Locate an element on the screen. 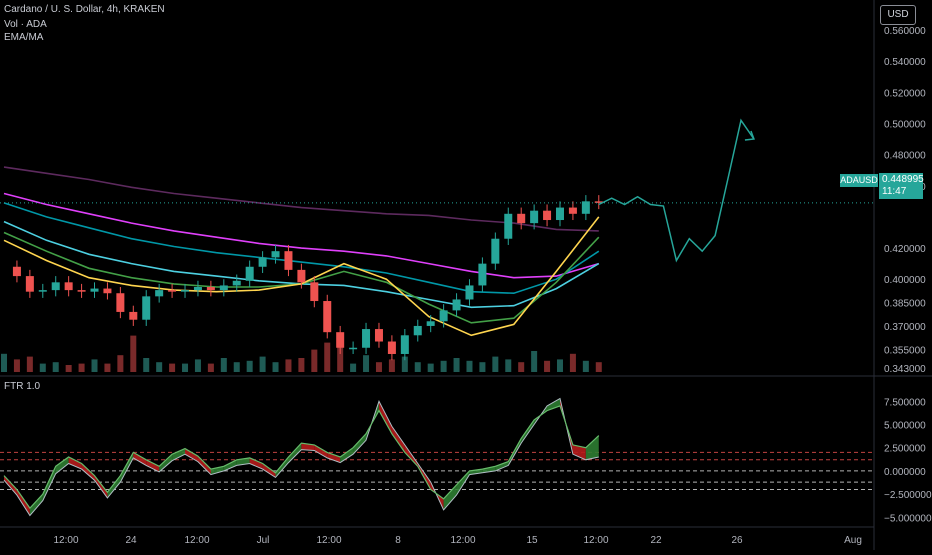  price-tick-label: 0.520000 is located at coordinates (905, 93).